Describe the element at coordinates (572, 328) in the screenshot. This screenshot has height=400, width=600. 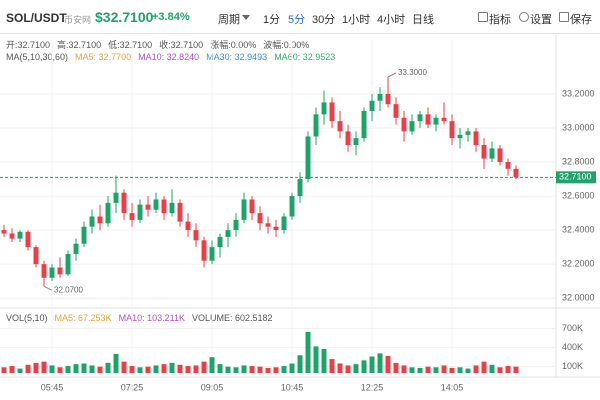
I see `vol-tick-label: 700K` at that location.